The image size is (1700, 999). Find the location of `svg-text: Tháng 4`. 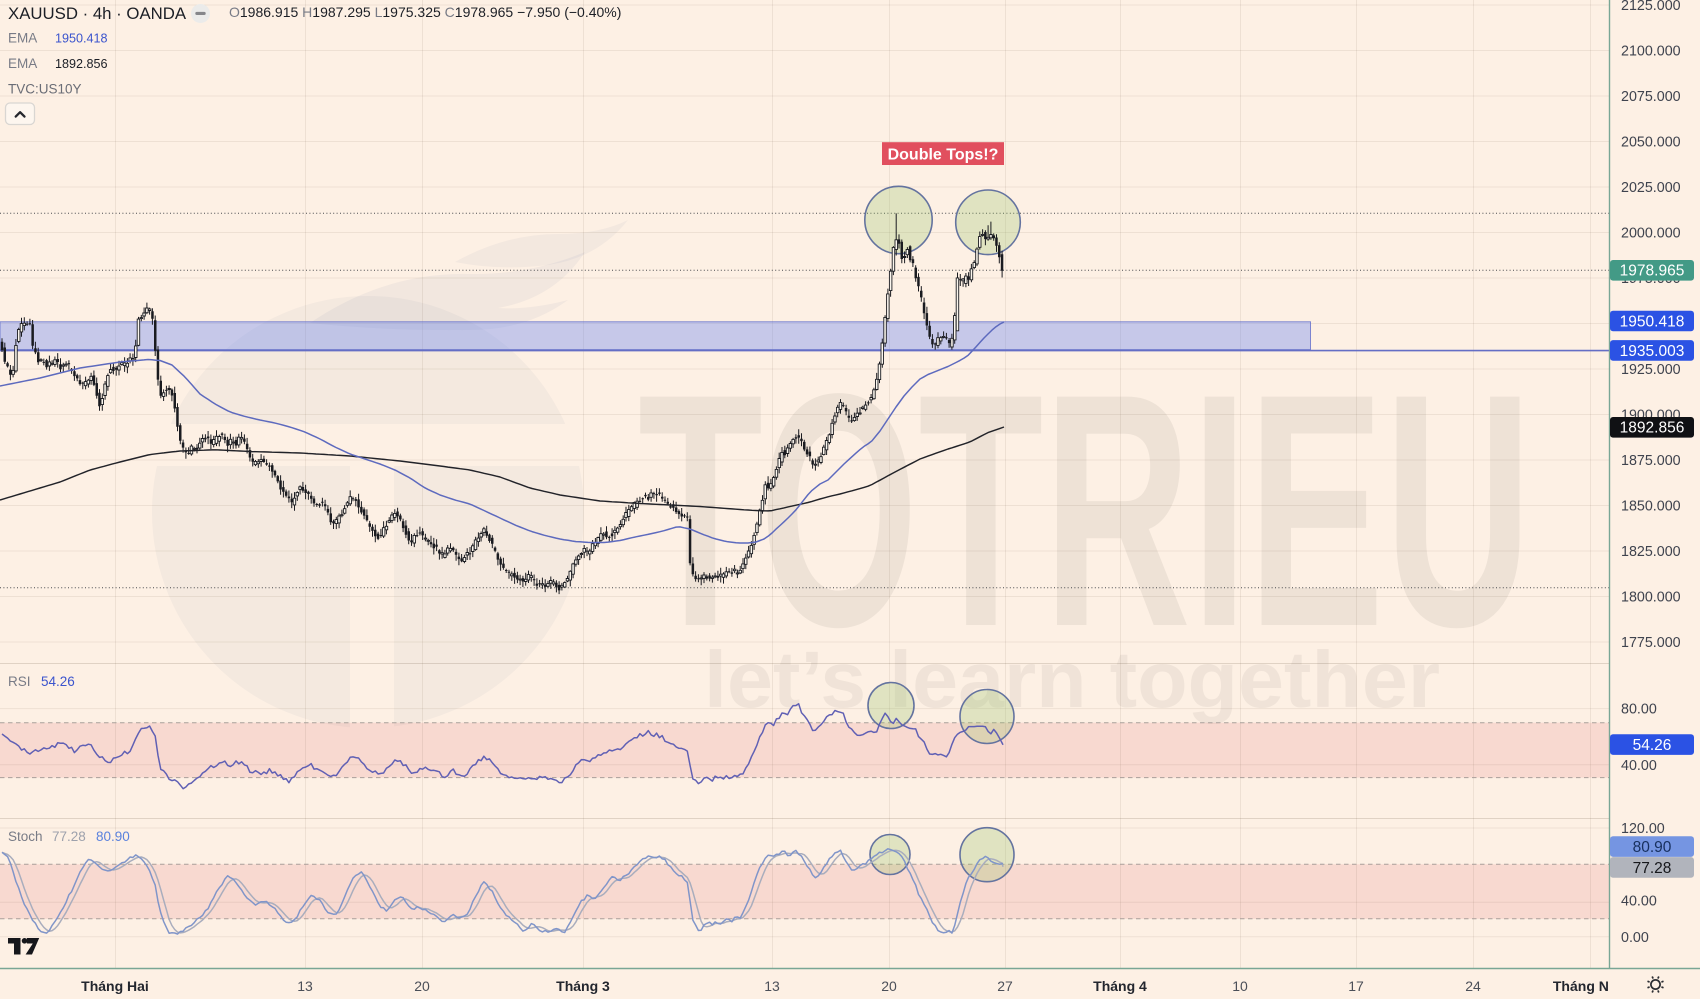

svg-text: Tháng 4 is located at coordinates (1120, 986).